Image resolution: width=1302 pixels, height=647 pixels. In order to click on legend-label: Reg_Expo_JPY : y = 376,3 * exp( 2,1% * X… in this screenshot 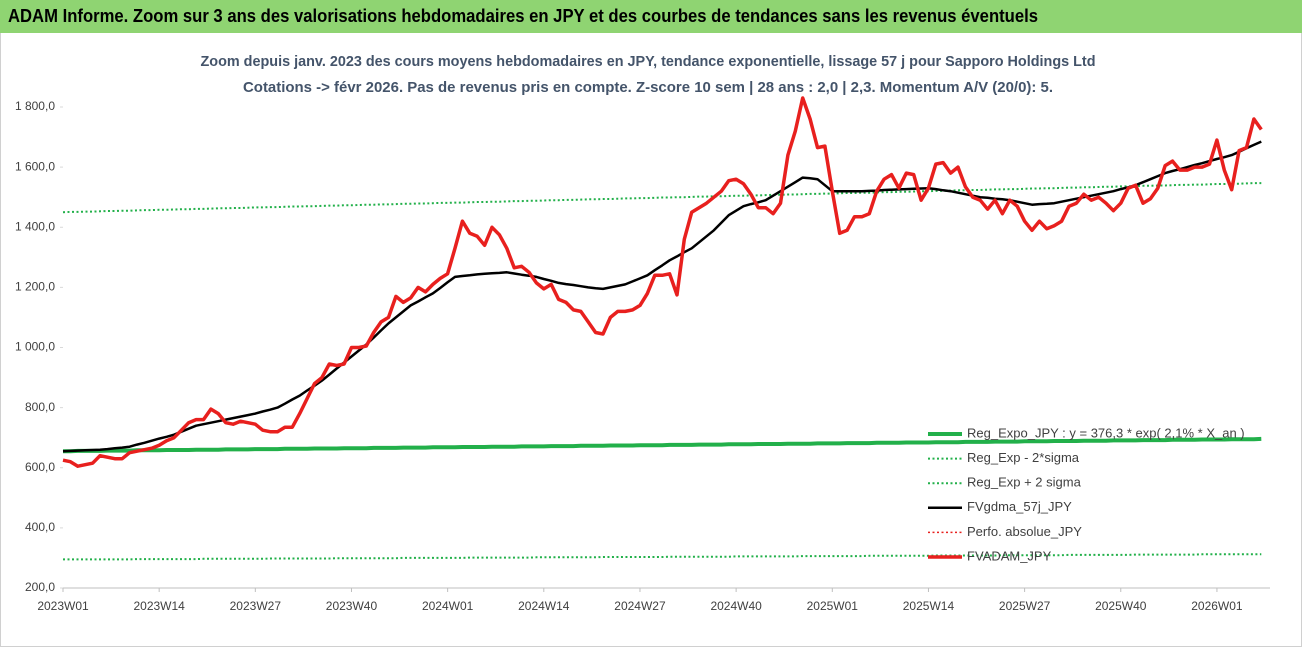, I will do `click(1106, 432)`.